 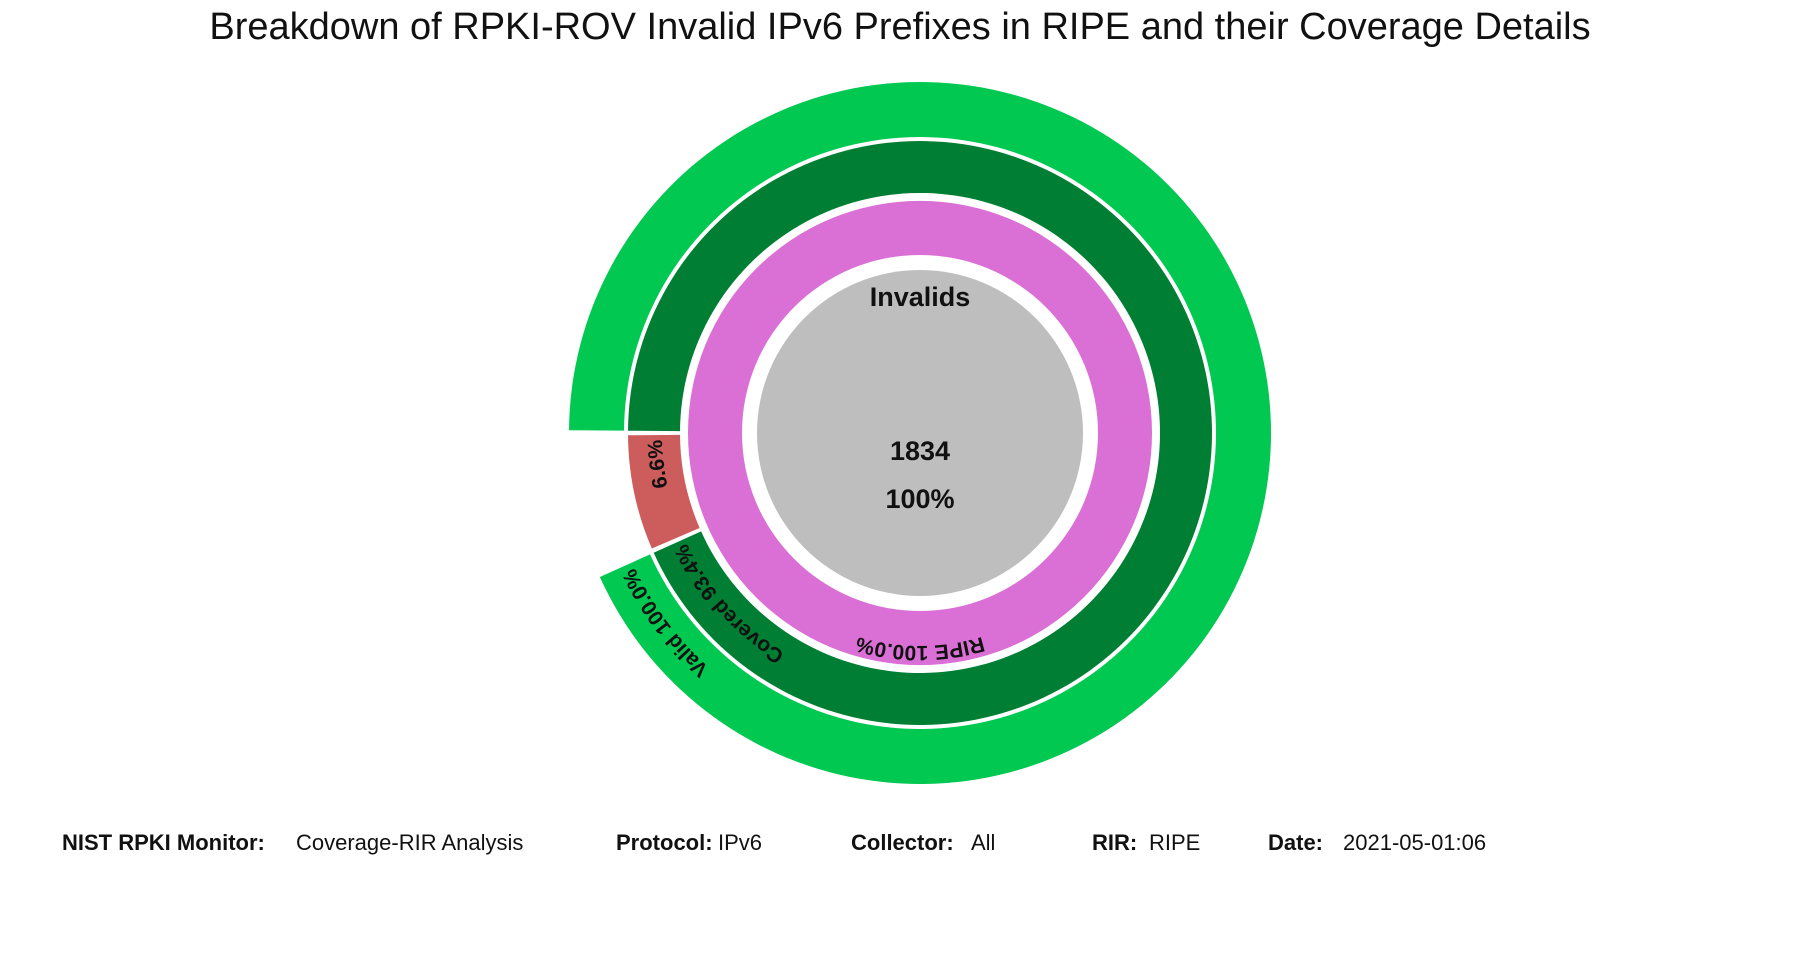 I want to click on footer-collector-value: All, so click(x=983, y=842).